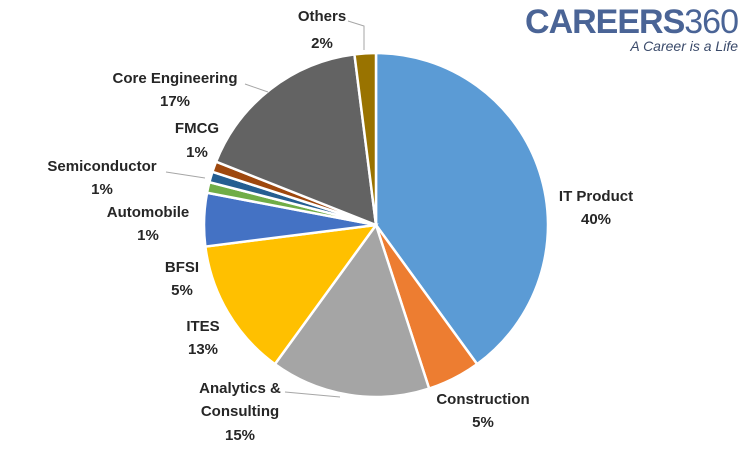 This screenshot has height=450, width=750. I want to click on logo-brand: CAREERS, so click(605, 22).